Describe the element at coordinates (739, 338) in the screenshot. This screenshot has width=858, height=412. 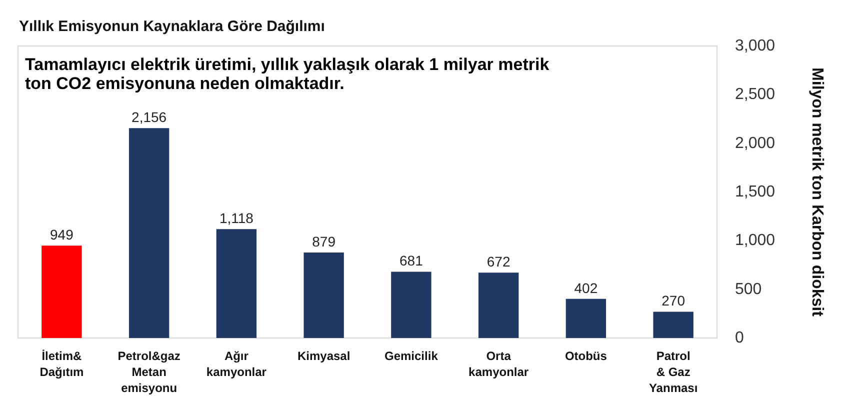
I see `y-tick-label: 0` at that location.